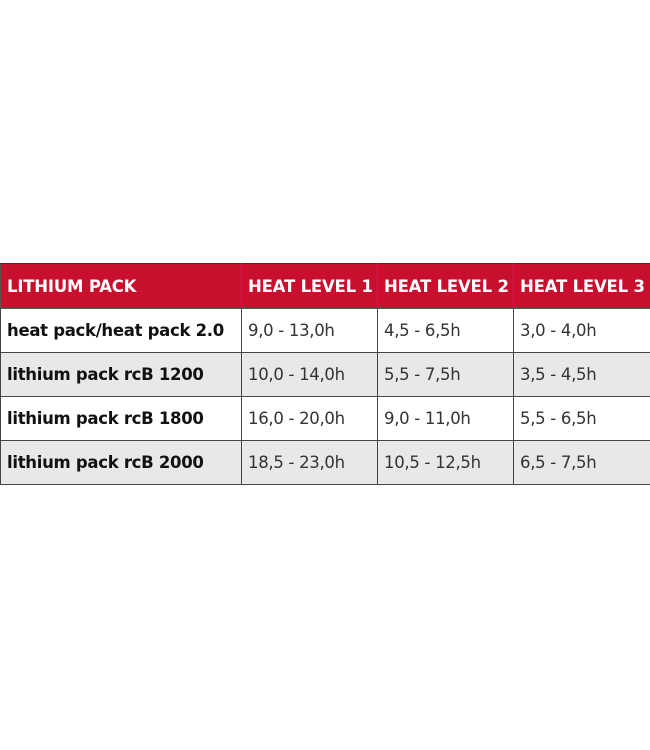  Describe the element at coordinates (121, 330) in the screenshot. I see `pack-name: heat pack/heat pack 2.0` at that location.